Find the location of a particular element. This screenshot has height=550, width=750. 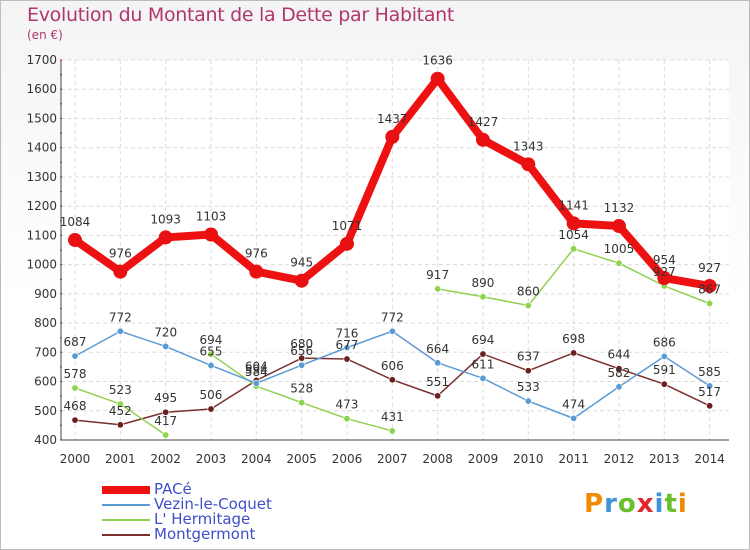

legend-label: L' Hermitage is located at coordinates (202, 519).